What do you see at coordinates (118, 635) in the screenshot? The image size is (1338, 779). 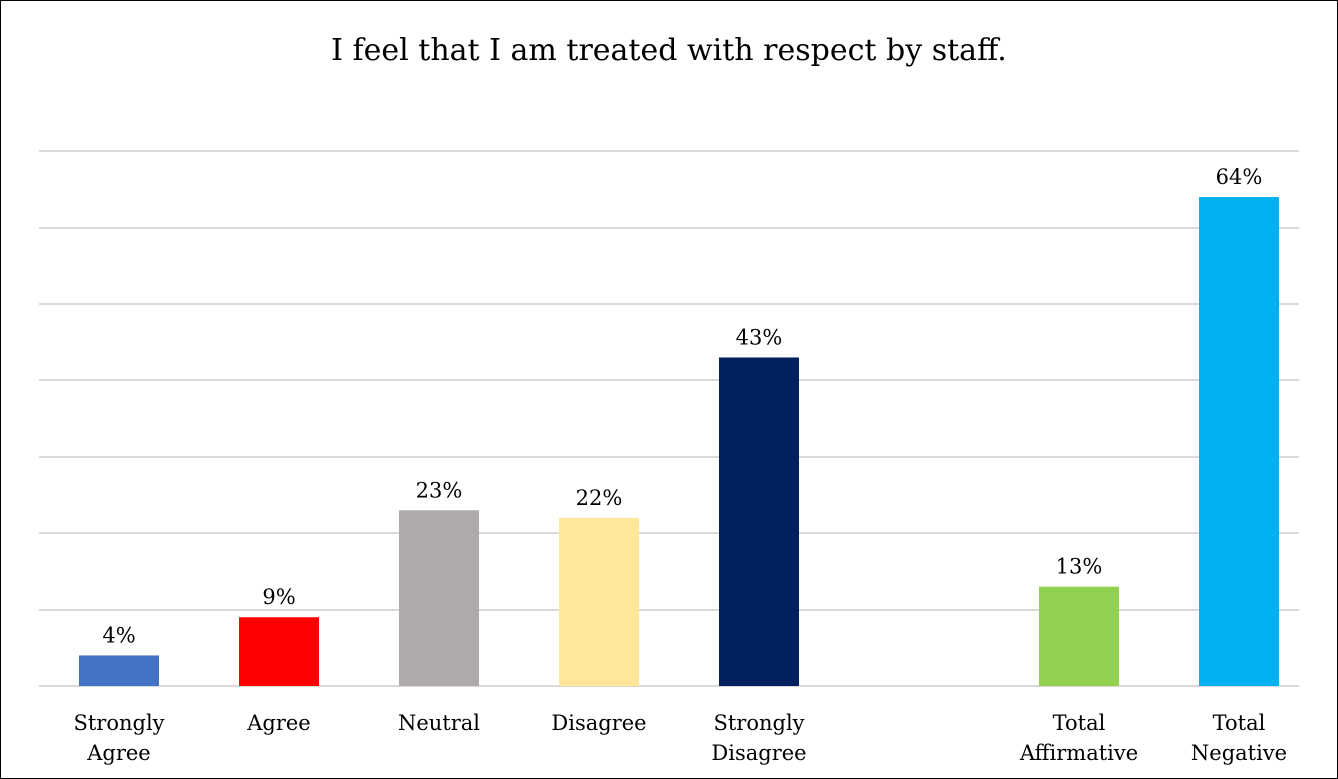 I see `data-label: 4%` at bounding box center [118, 635].